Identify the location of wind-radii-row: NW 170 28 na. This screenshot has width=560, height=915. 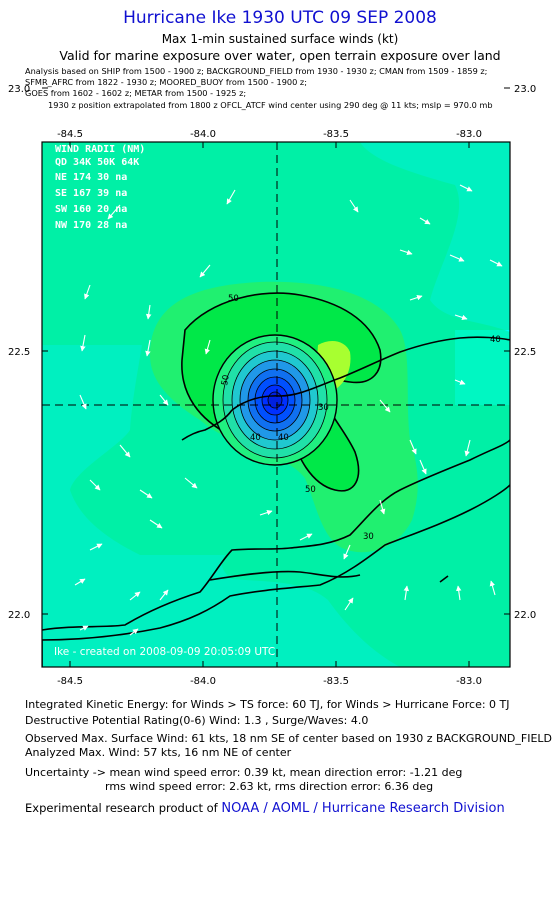
(91, 225).